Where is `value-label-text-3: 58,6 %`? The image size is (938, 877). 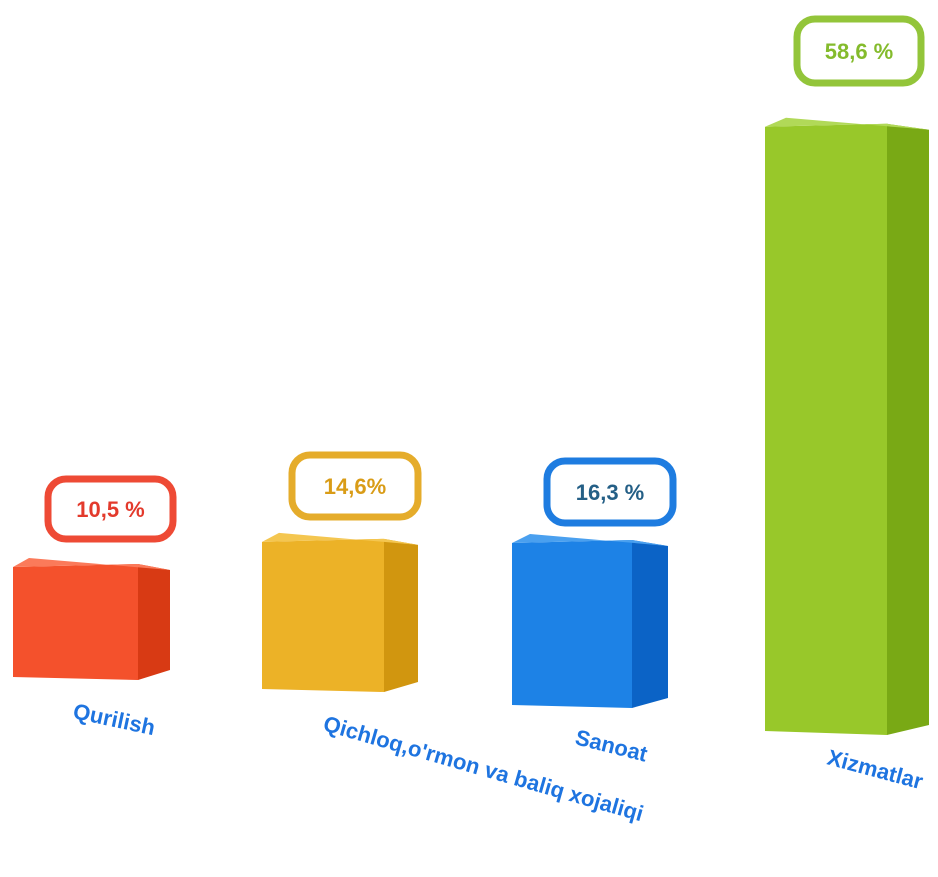 value-label-text-3: 58,6 % is located at coordinates (859, 51).